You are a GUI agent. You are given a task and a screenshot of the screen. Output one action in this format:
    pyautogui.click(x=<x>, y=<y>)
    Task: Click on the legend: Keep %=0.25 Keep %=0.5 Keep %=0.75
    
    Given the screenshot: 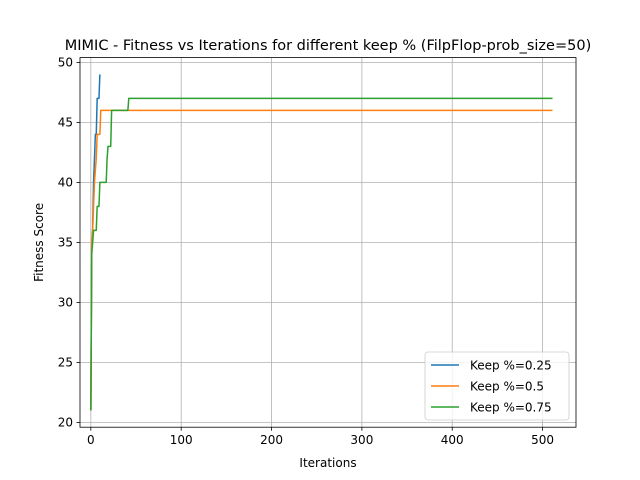 What is the action you would take?
    pyautogui.click(x=497, y=386)
    